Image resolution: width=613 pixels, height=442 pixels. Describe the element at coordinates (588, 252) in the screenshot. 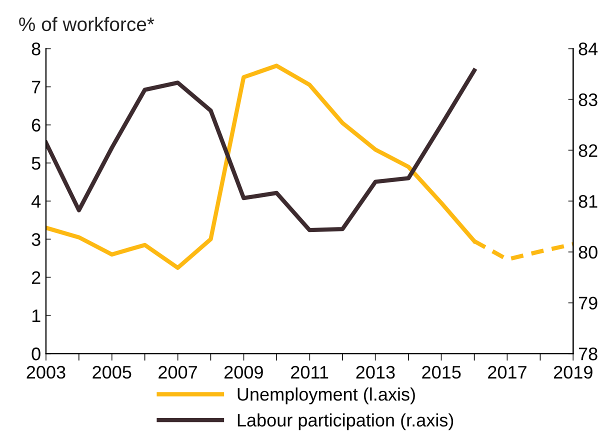

I see `y2-tick-label: 80` at that location.